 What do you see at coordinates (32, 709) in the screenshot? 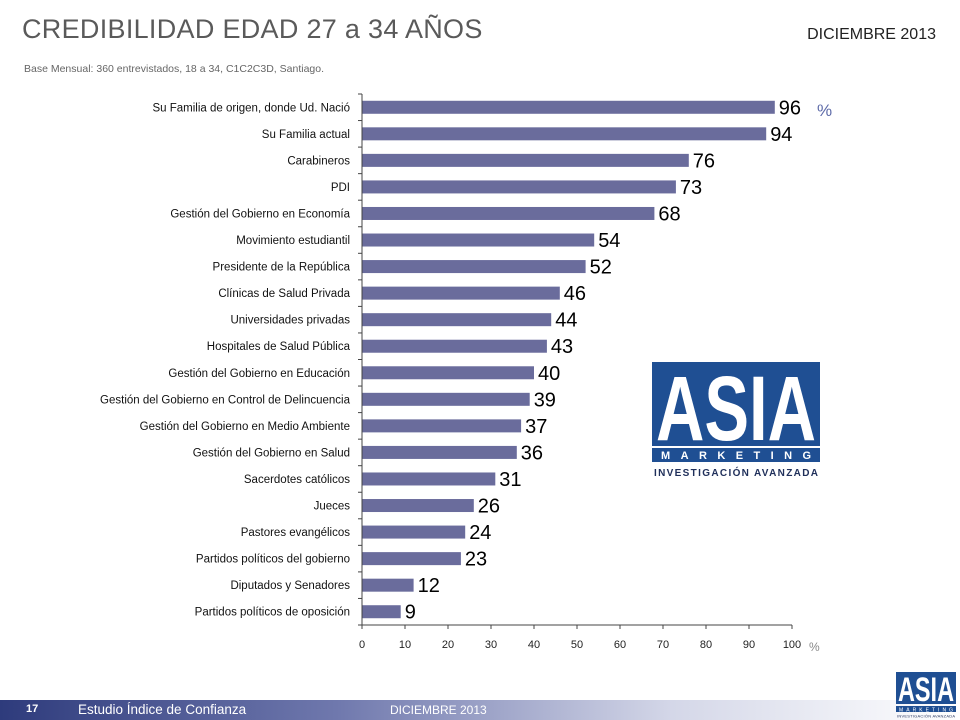
I see `page-number: 17` at bounding box center [32, 709].